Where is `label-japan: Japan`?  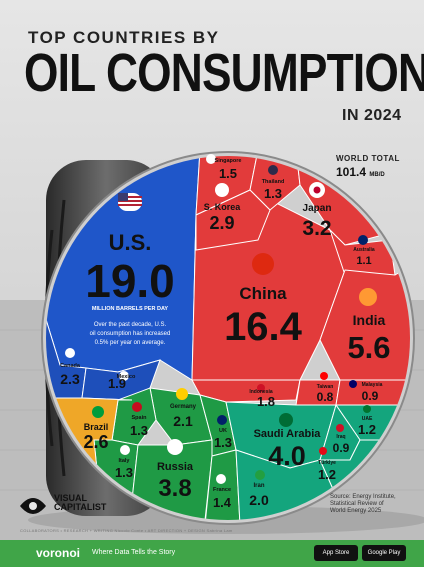
label-japan: Japan is located at coordinates (317, 208).